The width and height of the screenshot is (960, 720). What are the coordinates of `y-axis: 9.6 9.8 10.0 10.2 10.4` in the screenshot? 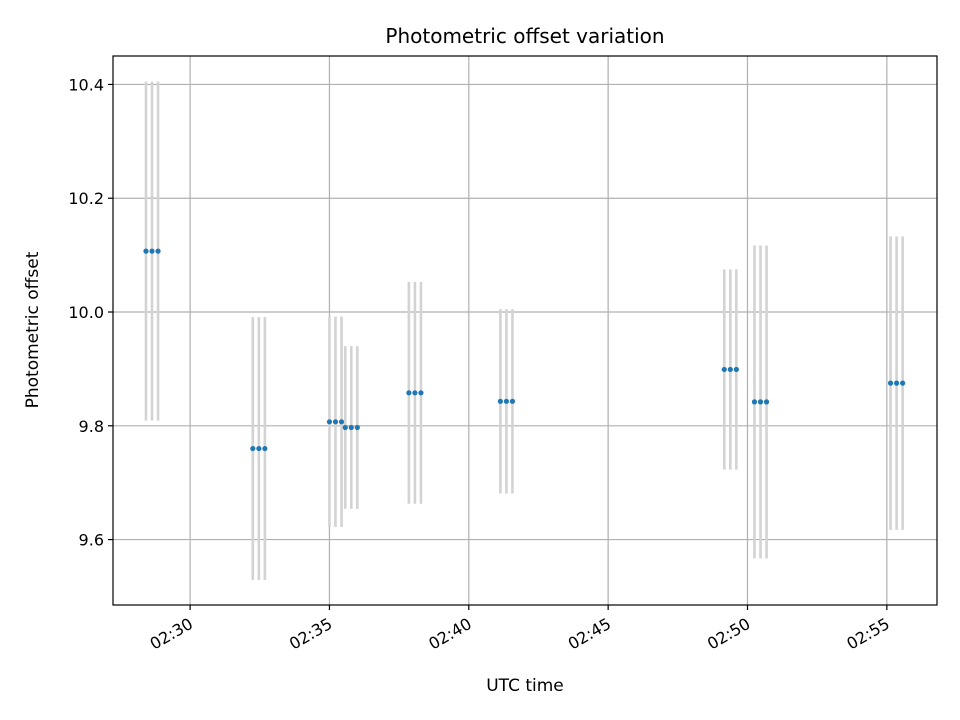 It's located at (90, 312).